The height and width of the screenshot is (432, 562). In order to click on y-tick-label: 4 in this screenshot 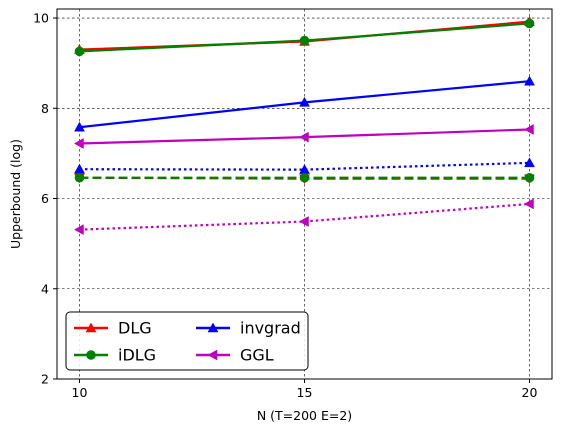, I will do `click(45, 288)`.